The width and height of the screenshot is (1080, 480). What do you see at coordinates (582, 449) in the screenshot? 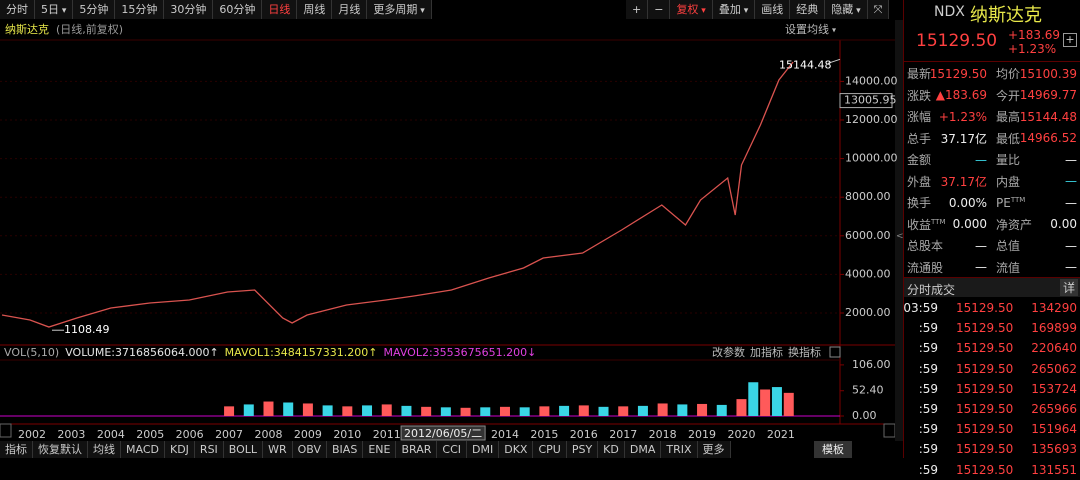
I see `indicator-tab: PSY` at bounding box center [582, 449].